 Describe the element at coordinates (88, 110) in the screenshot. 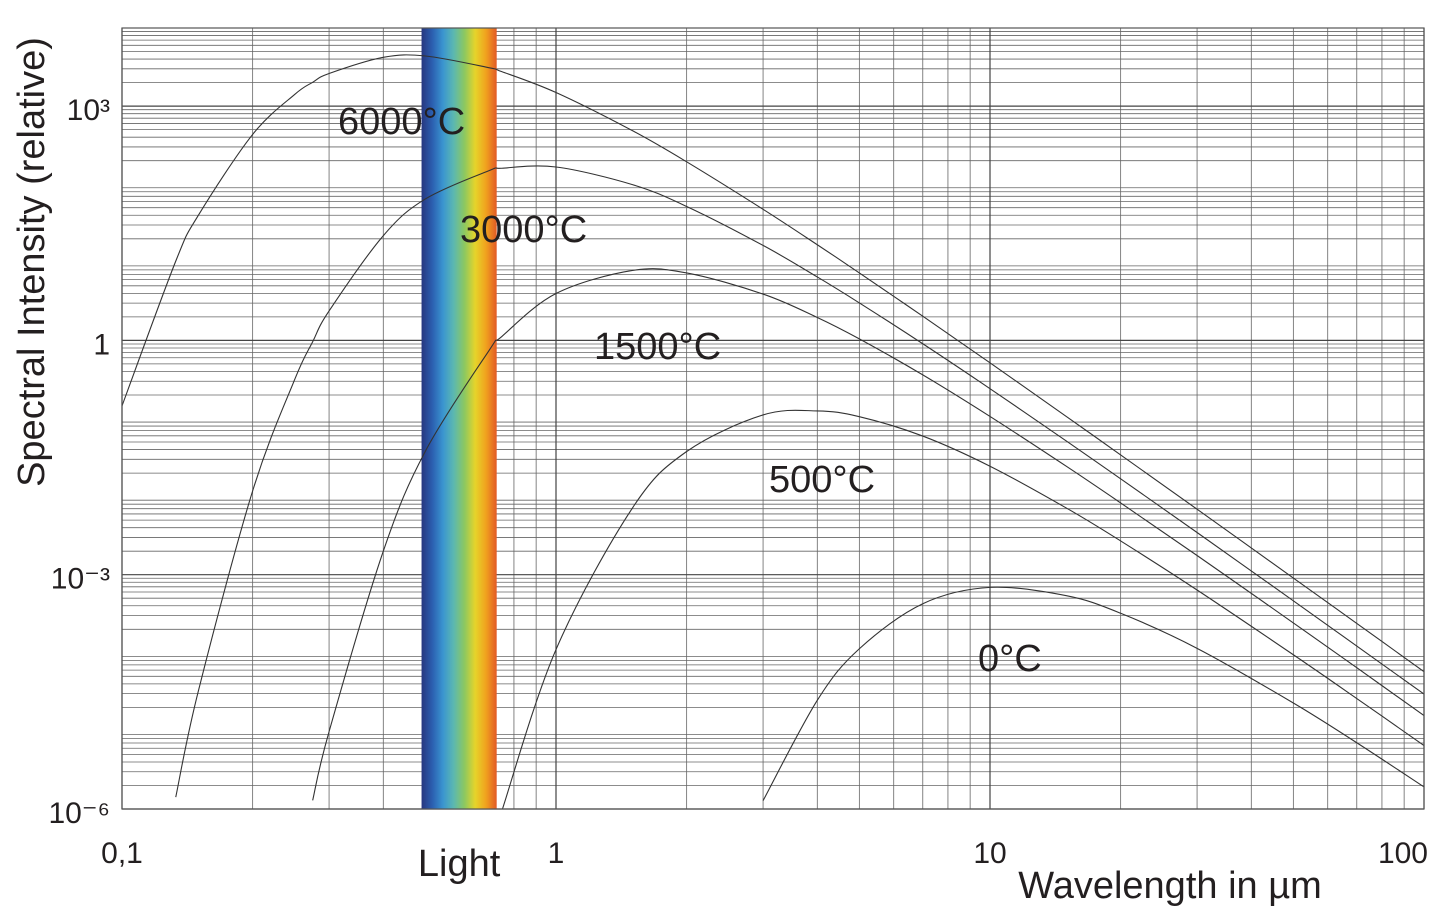

I see `y-tick-label: 10³` at that location.